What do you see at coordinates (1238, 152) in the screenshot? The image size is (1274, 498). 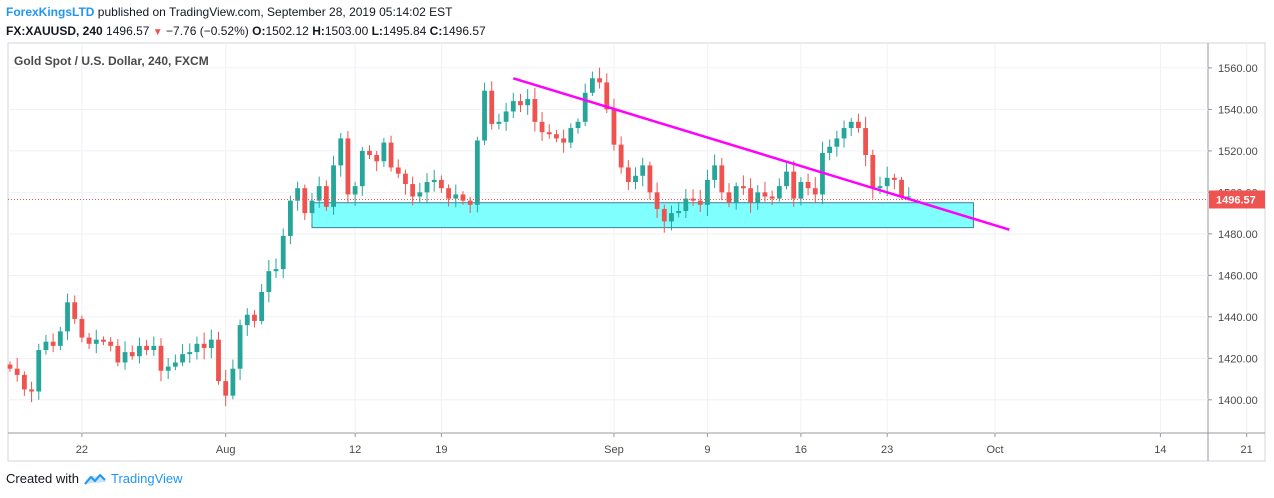 I see `price-tick-label: 1520.00` at bounding box center [1238, 152].